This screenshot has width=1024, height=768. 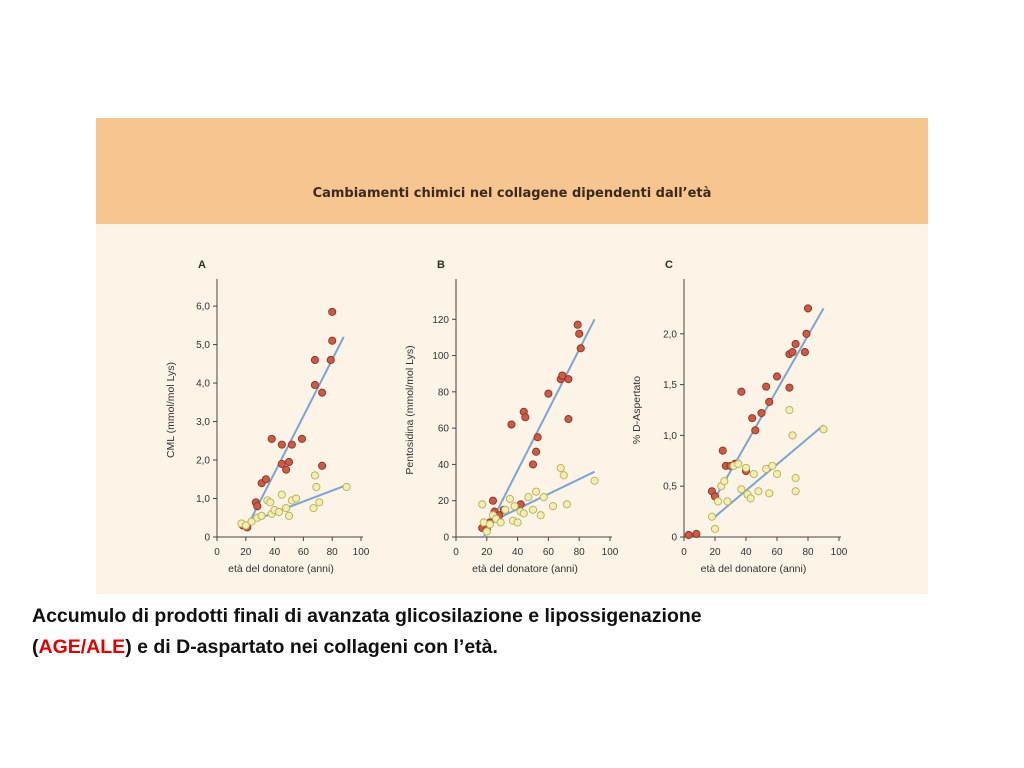 What do you see at coordinates (715, 552) in the screenshot?
I see `panel-c-x-tick-label: 20` at bounding box center [715, 552].